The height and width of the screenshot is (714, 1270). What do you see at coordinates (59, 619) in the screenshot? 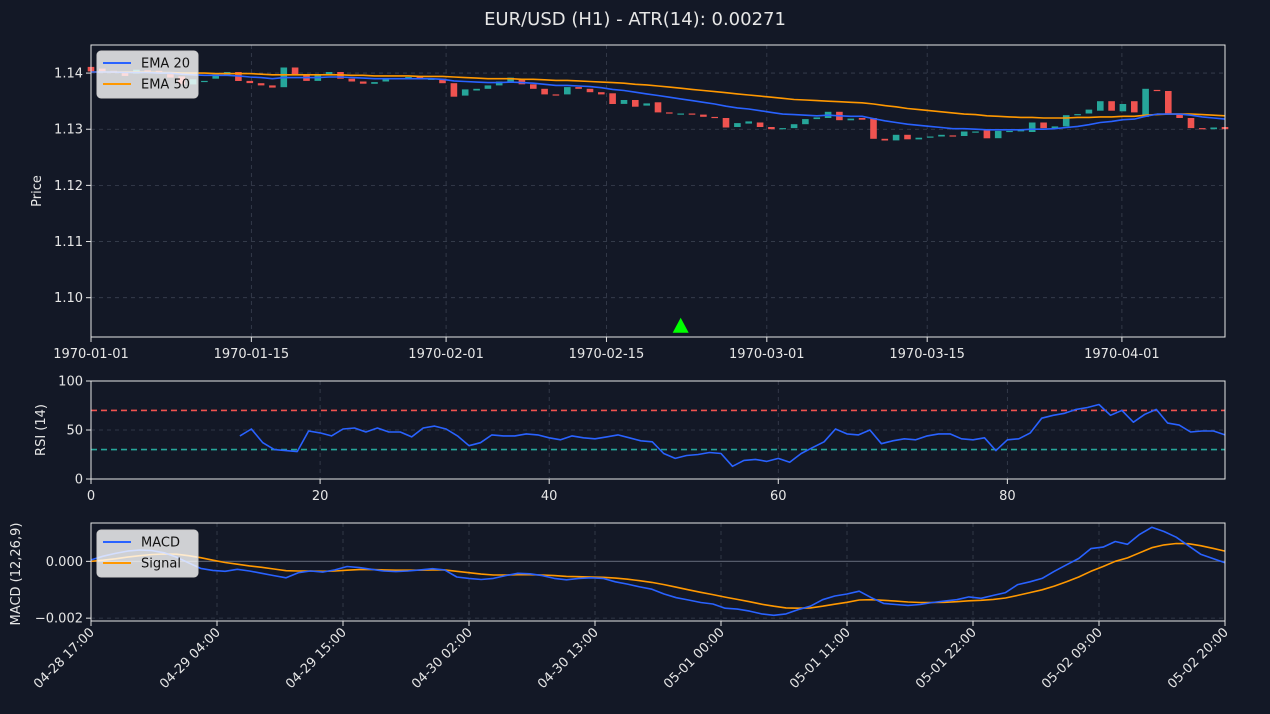
I see `y-tick-label: −0.002` at bounding box center [59, 619].